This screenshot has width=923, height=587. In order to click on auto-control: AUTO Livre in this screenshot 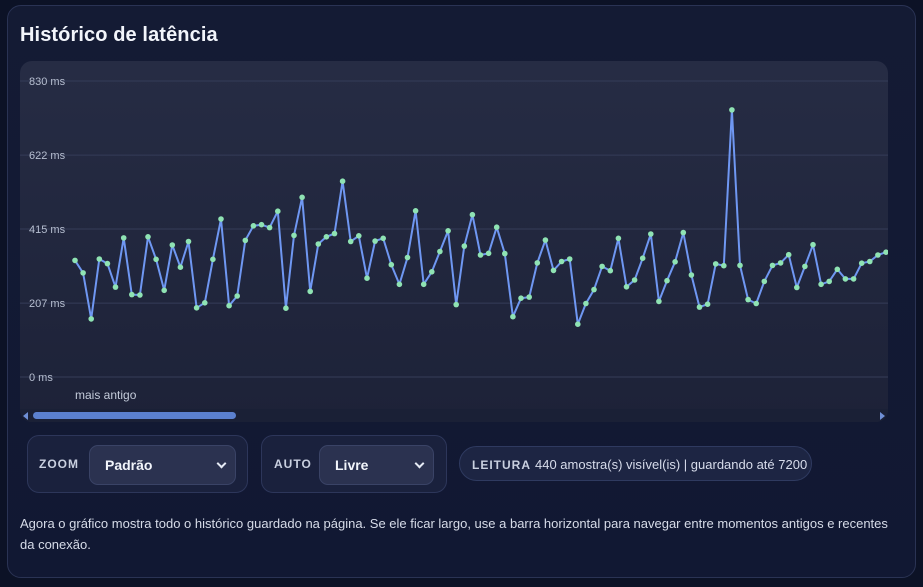, I will do `click(354, 464)`.